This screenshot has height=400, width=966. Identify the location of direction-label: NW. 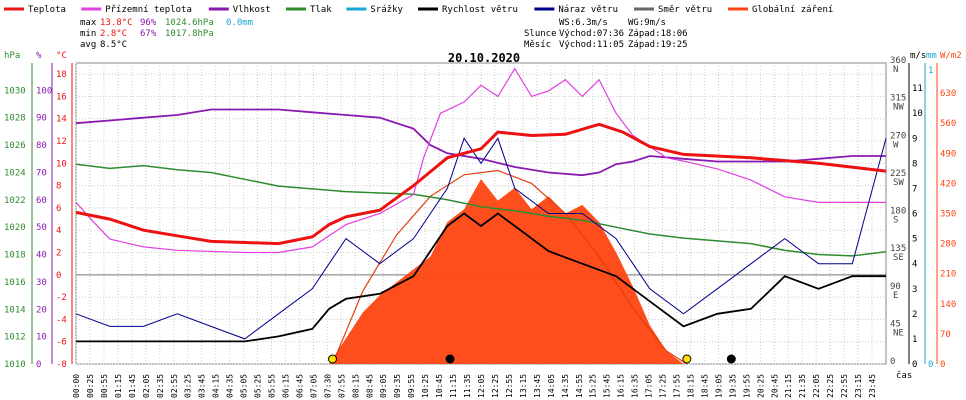
(898, 108).